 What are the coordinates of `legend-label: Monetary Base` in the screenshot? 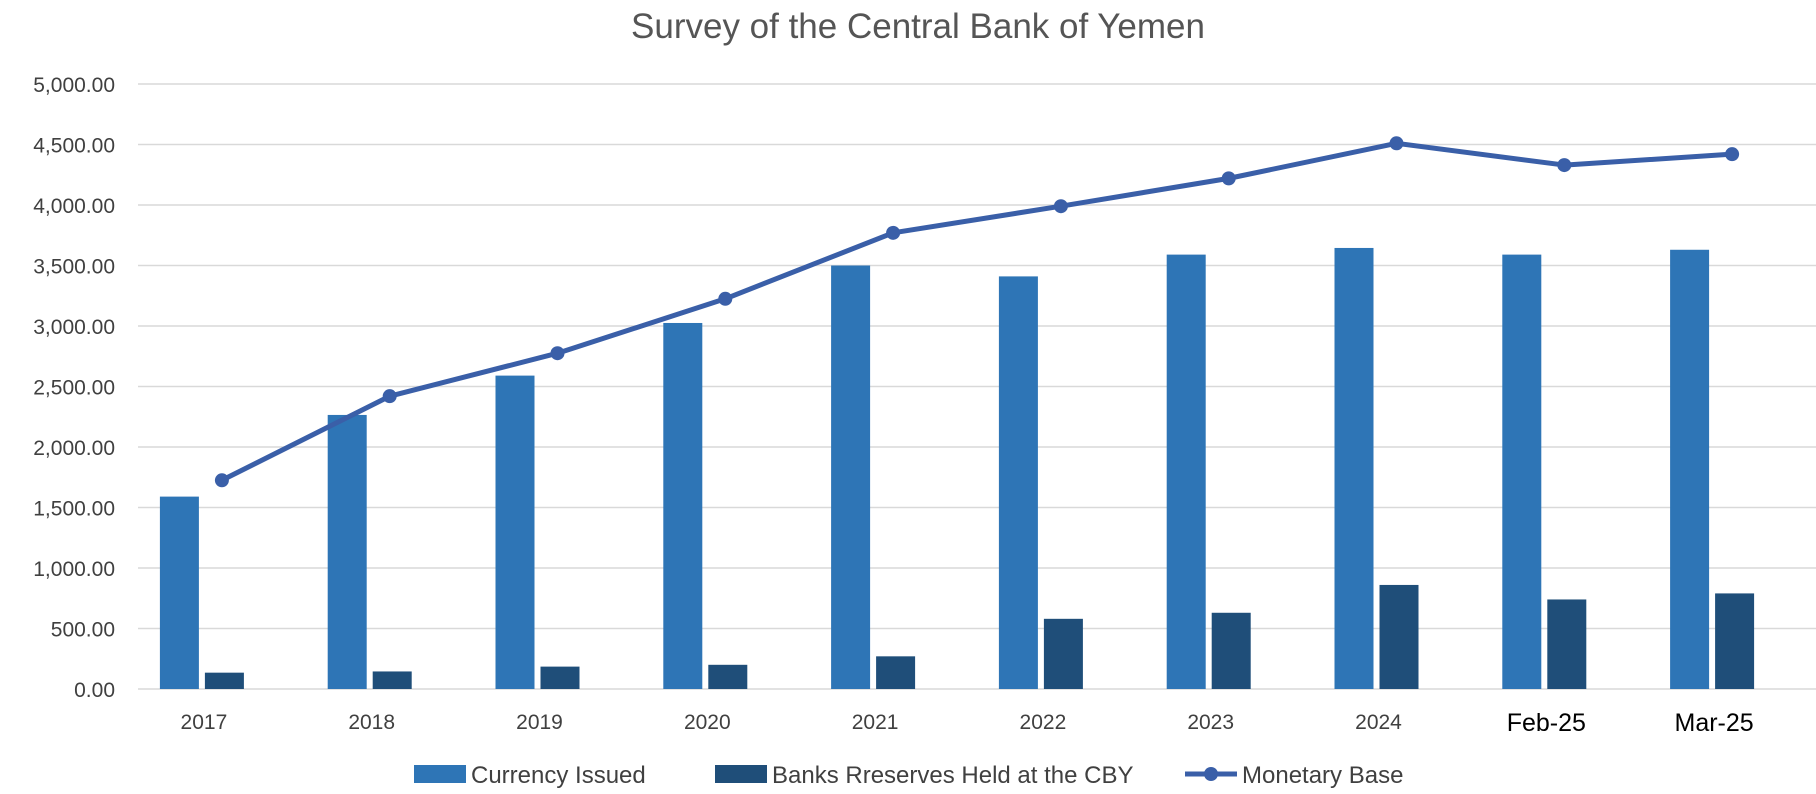 It's located at (1322, 775).